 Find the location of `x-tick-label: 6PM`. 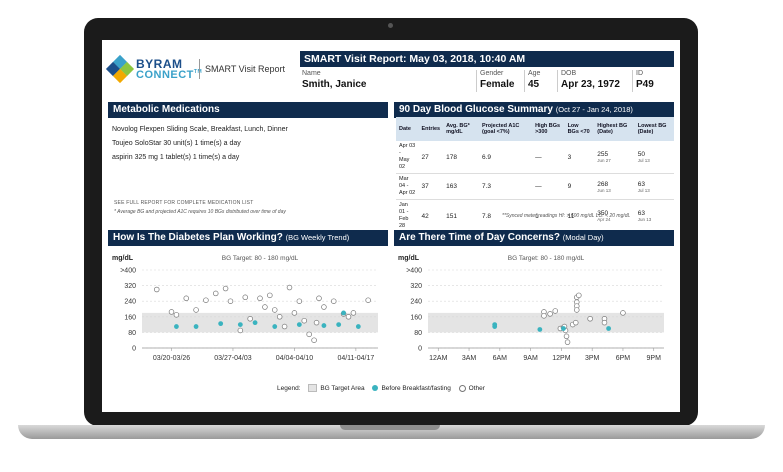

x-tick-label: 6PM is located at coordinates (623, 358).